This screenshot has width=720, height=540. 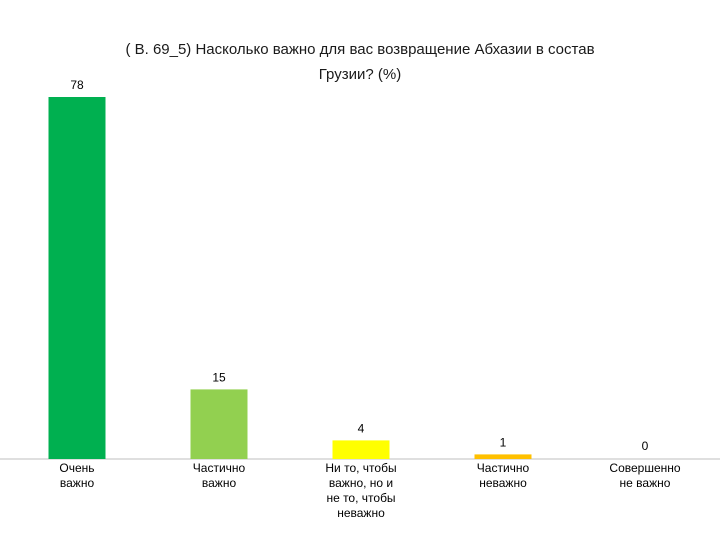 I want to click on data-label-3: 4, so click(x=361, y=428).